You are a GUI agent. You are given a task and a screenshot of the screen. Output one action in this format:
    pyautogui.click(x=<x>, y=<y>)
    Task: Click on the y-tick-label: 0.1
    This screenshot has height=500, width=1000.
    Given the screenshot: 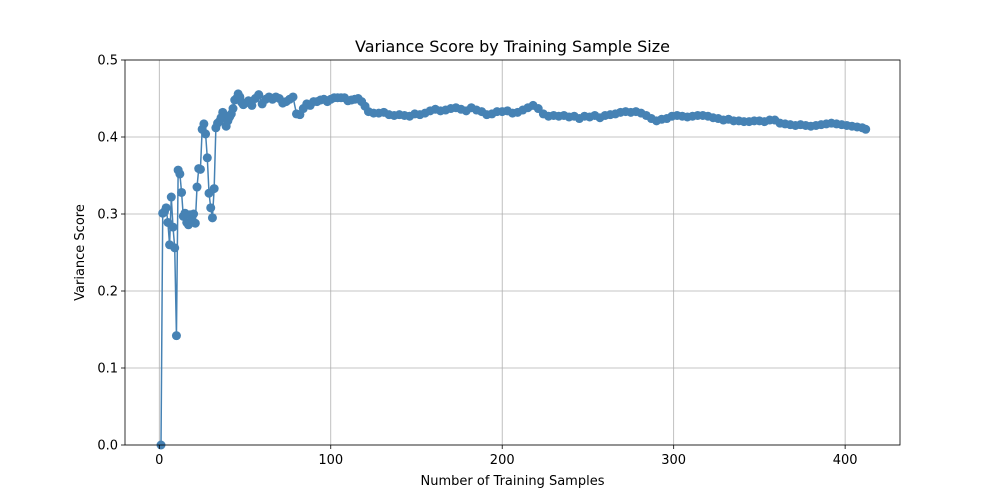 What is the action you would take?
    pyautogui.click(x=107, y=369)
    